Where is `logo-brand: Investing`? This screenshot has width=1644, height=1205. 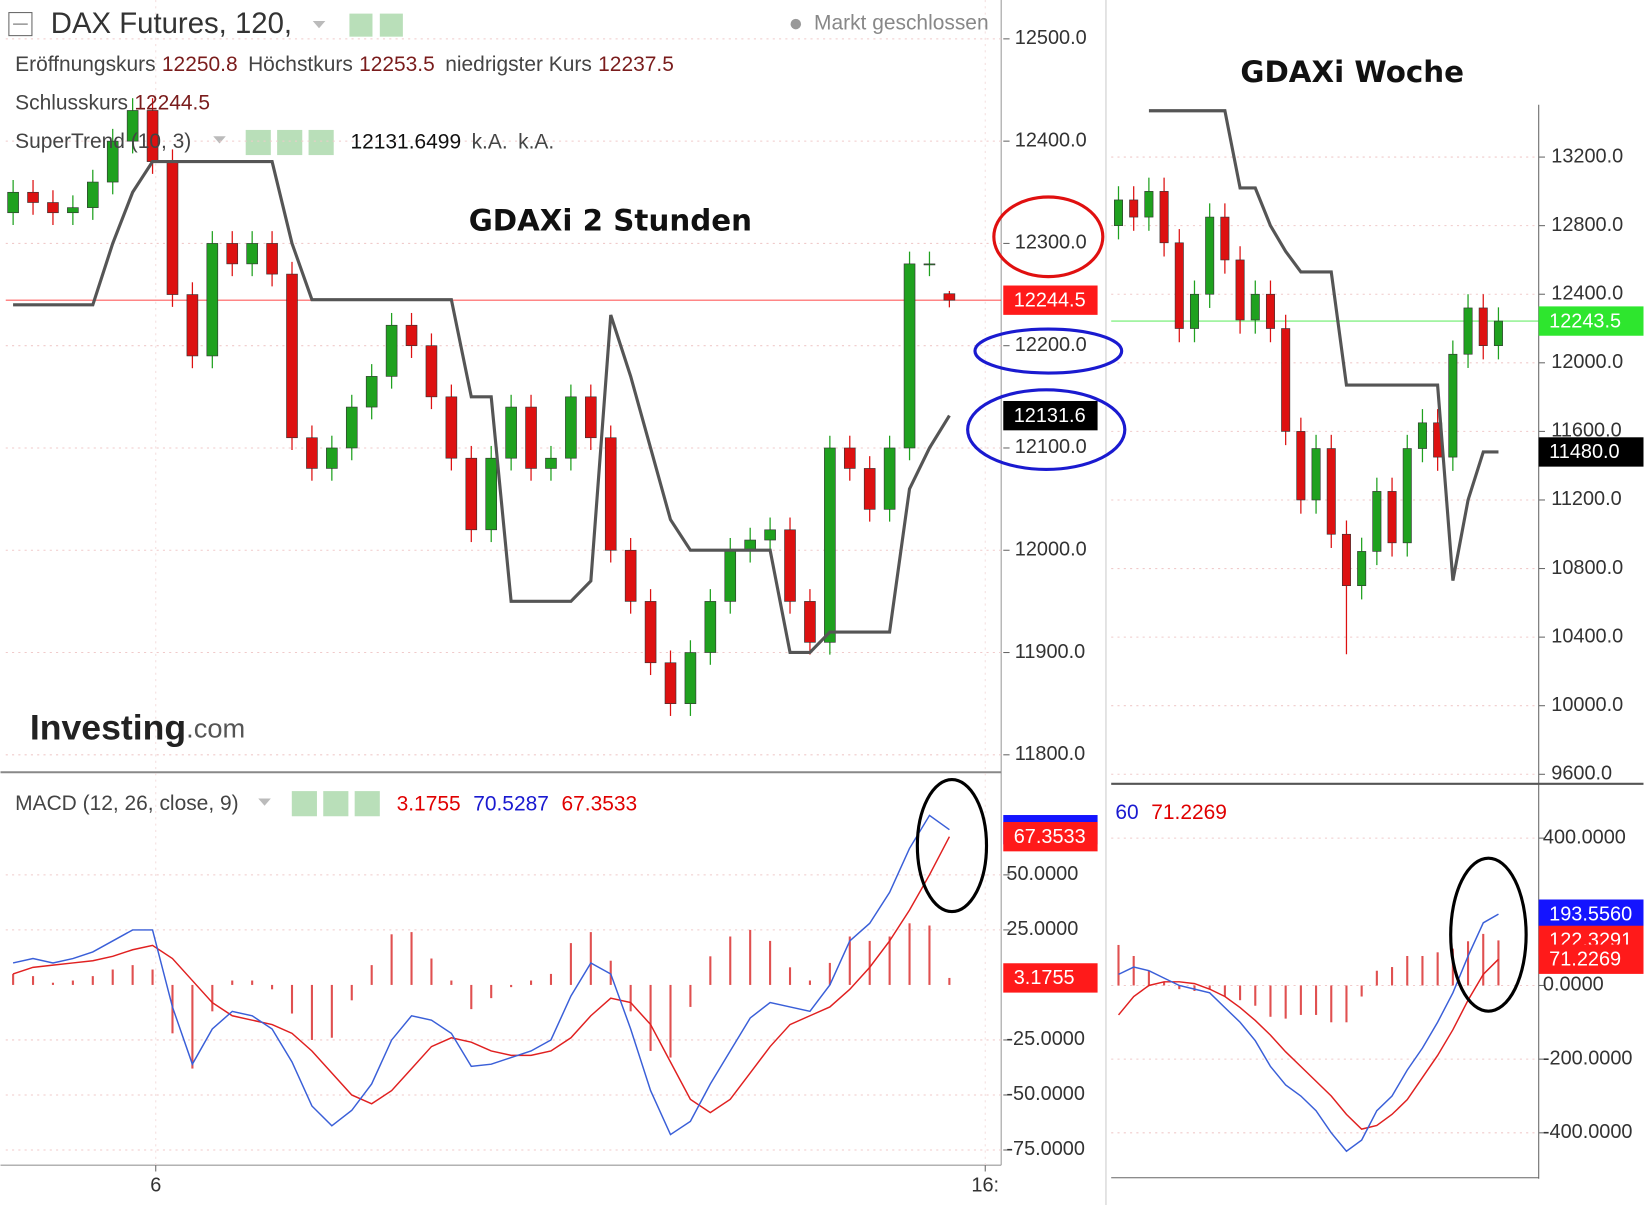
logo-brand: Investing is located at coordinates (108, 728).